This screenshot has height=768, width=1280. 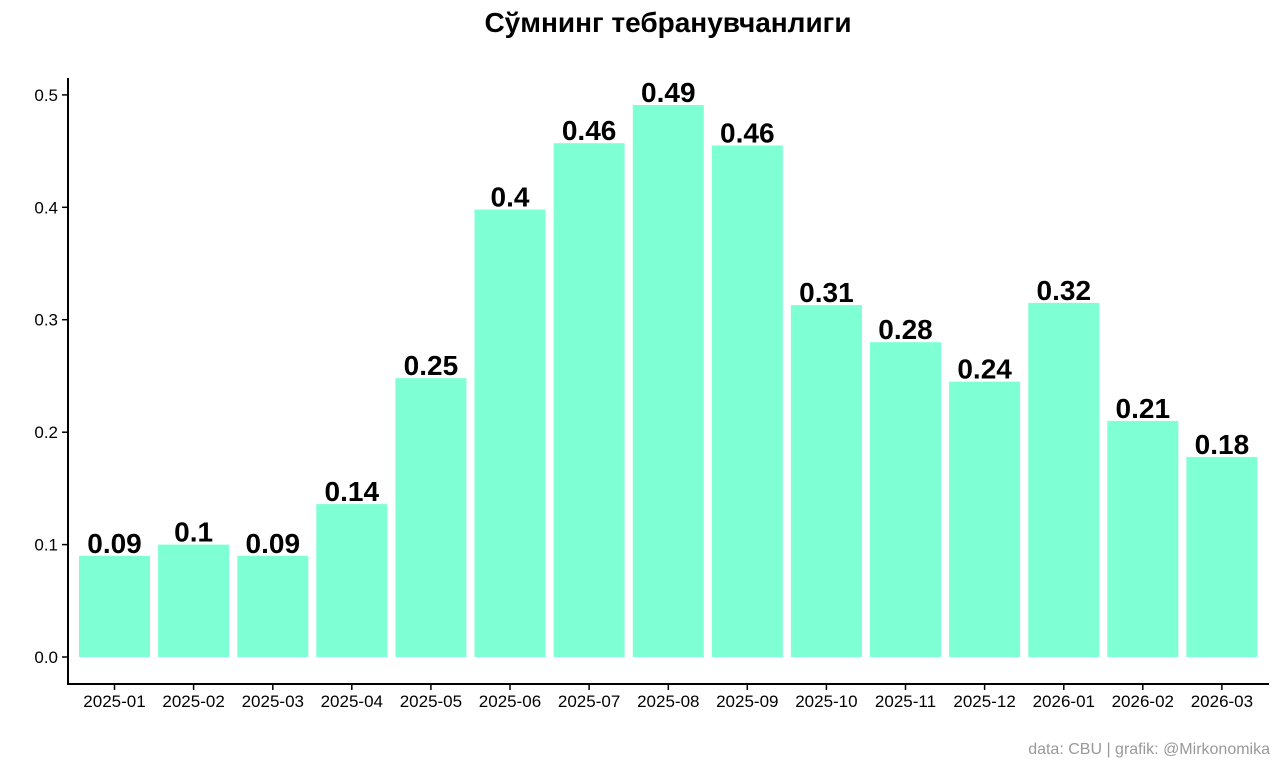 I want to click on data-label-2025-05: 0.25, so click(x=431, y=365).